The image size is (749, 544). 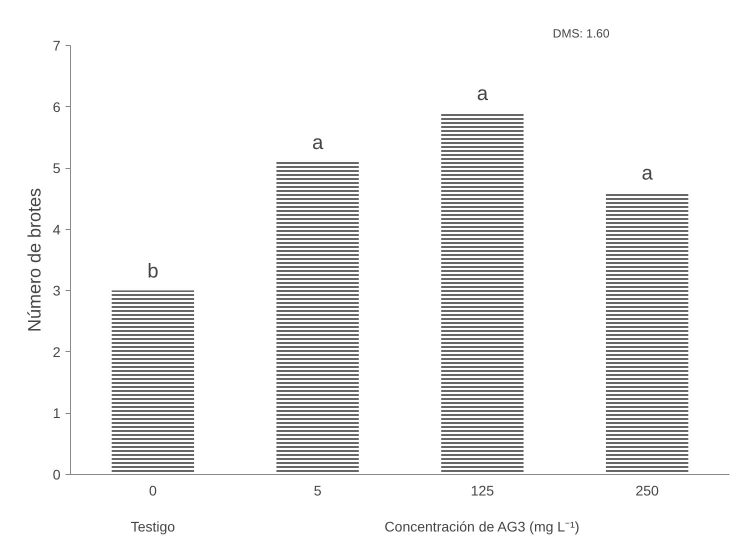 I want to click on x-tick-label: 0, so click(x=152, y=490).